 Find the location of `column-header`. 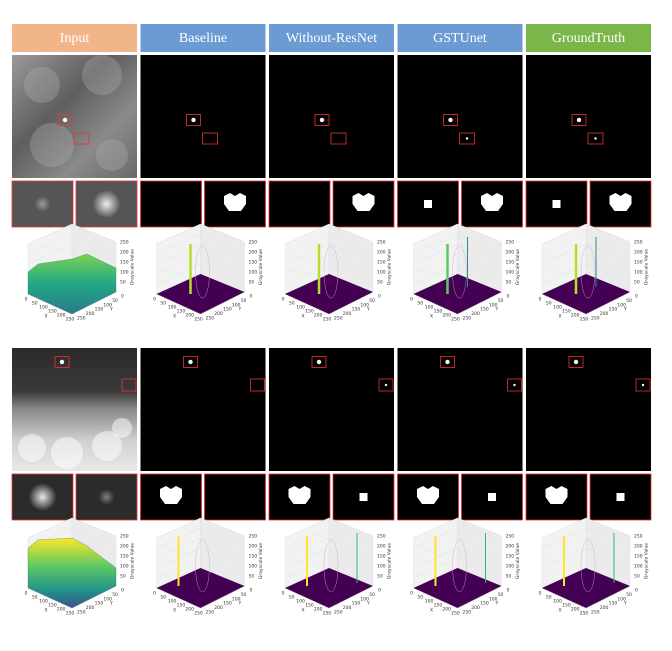

column-header is located at coordinates (203, 38).